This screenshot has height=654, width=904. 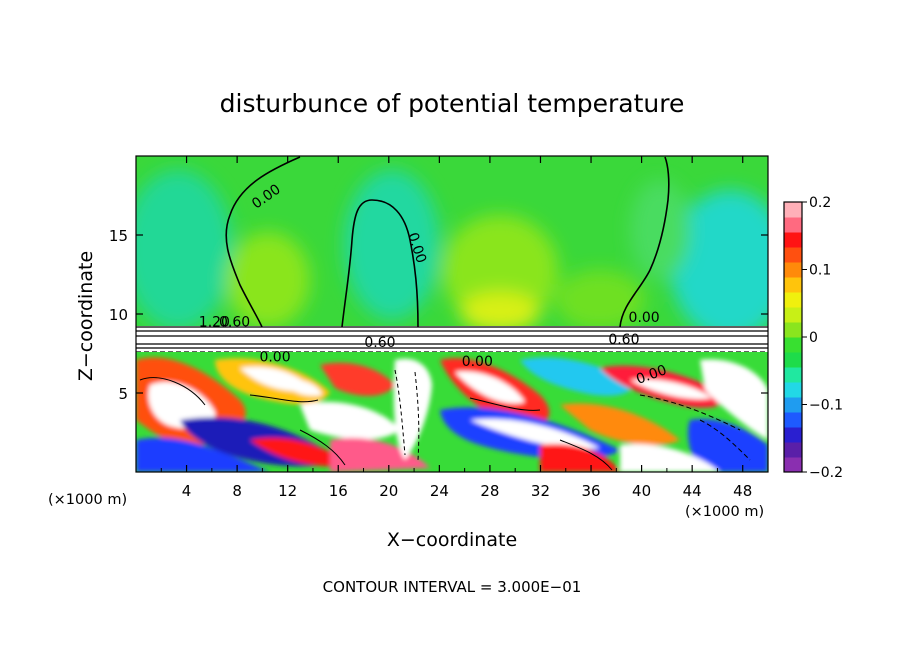 I want to click on contour-interval-note: CONTOUR INTERVAL = 3.000E−01, so click(x=452, y=587).